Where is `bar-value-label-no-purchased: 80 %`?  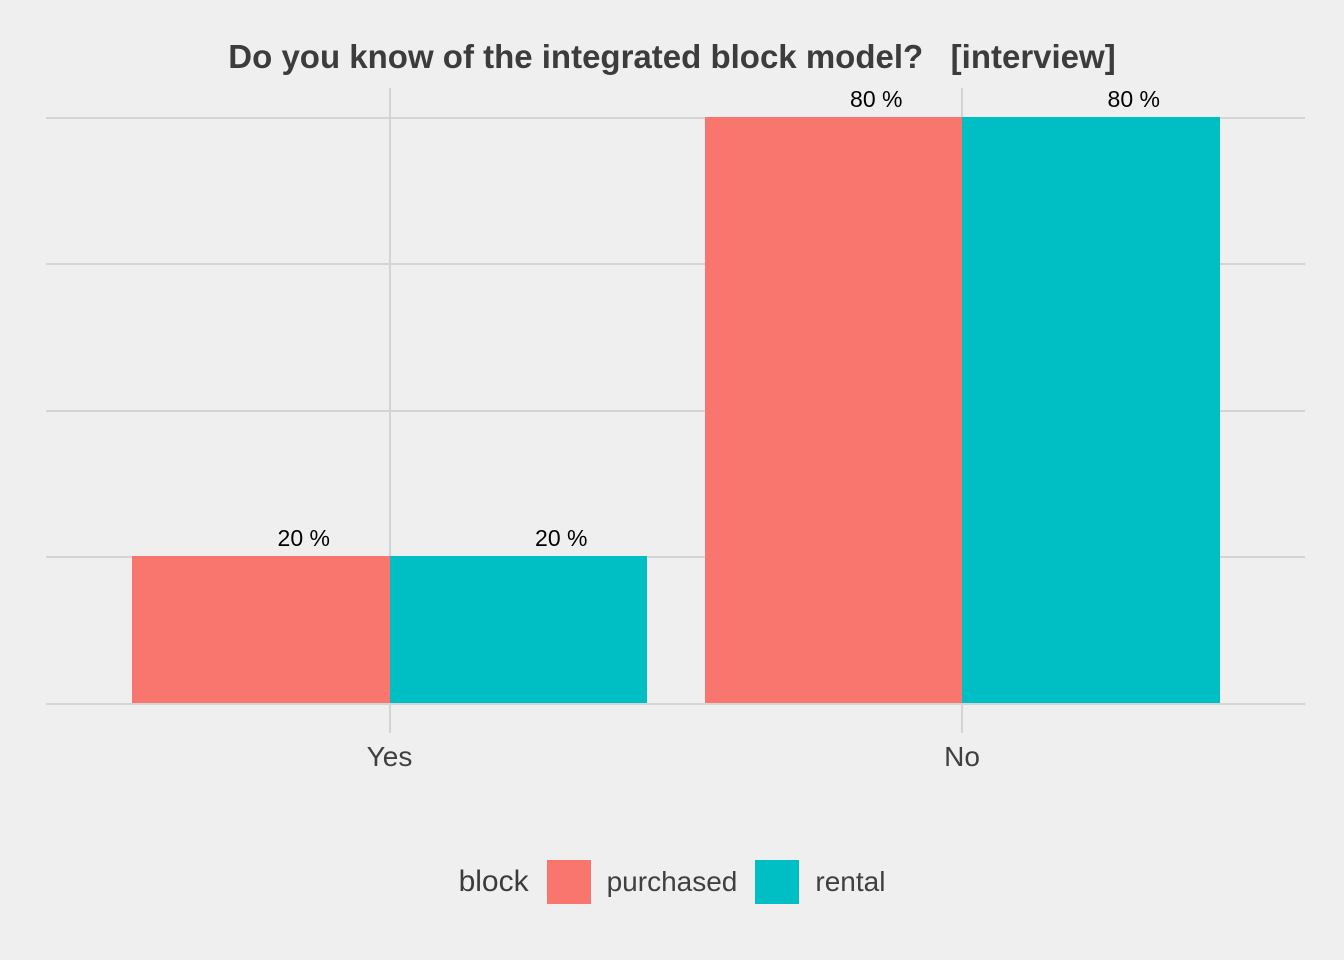 bar-value-label-no-purchased: 80 % is located at coordinates (876, 98).